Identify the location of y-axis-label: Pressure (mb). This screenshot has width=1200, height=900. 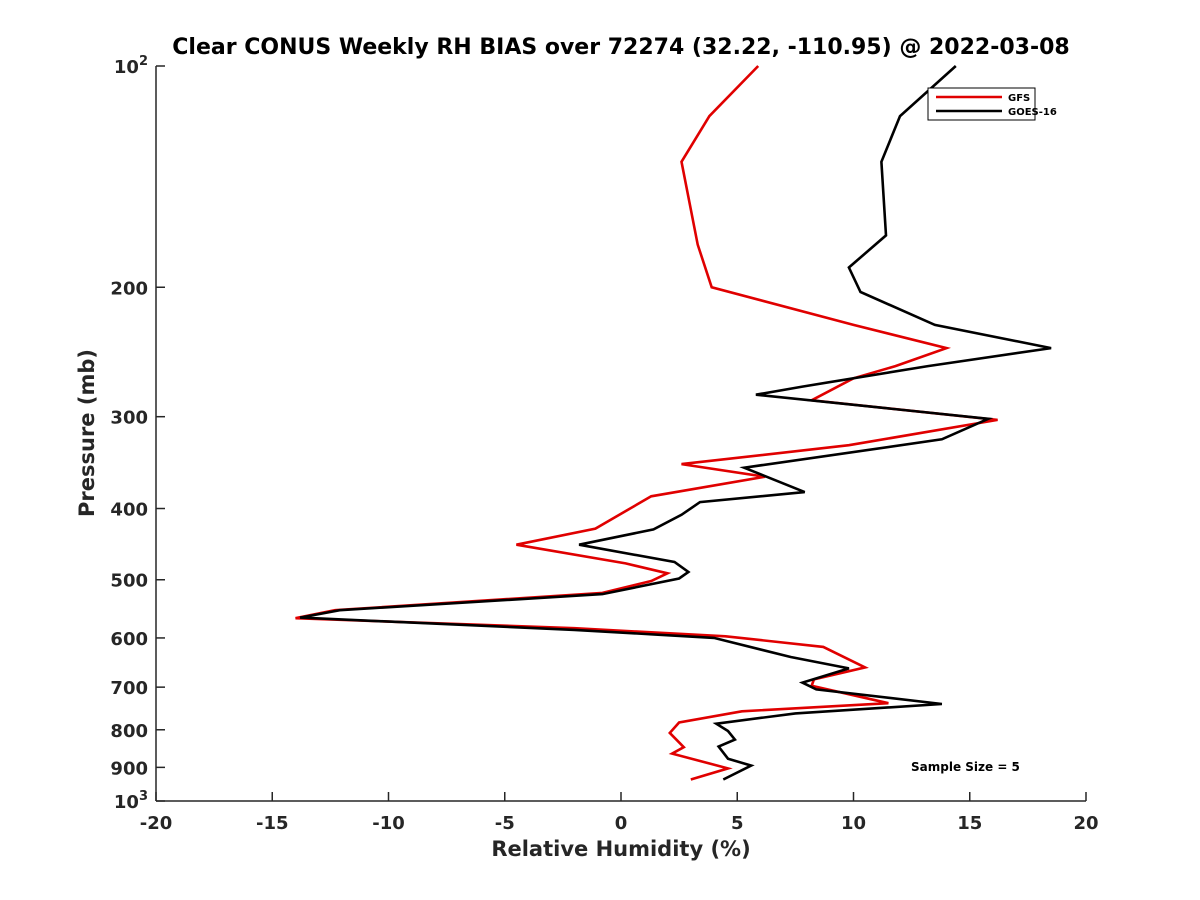
(87, 433).